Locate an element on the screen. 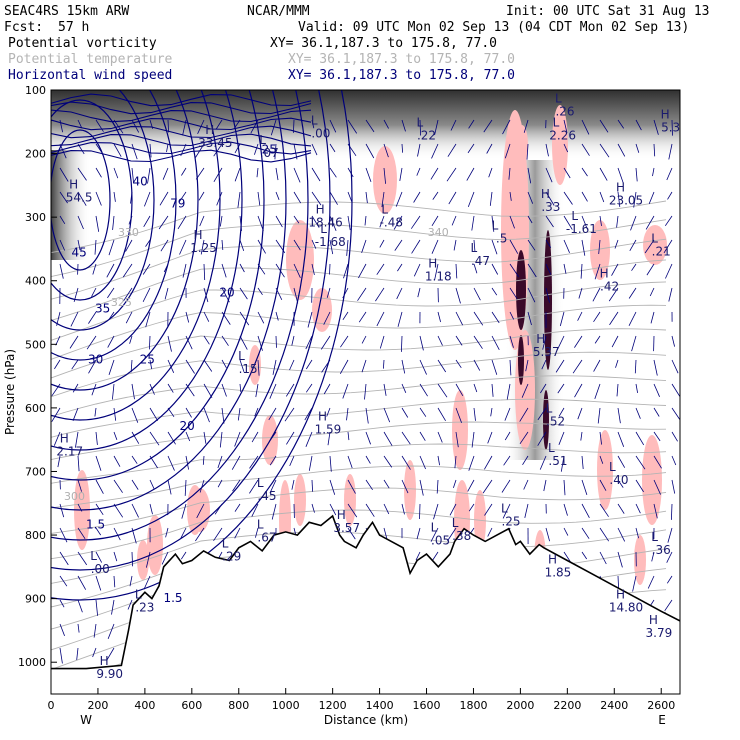 The height and width of the screenshot is (740, 740). extremum-value: .45 is located at coordinates (266, 496).